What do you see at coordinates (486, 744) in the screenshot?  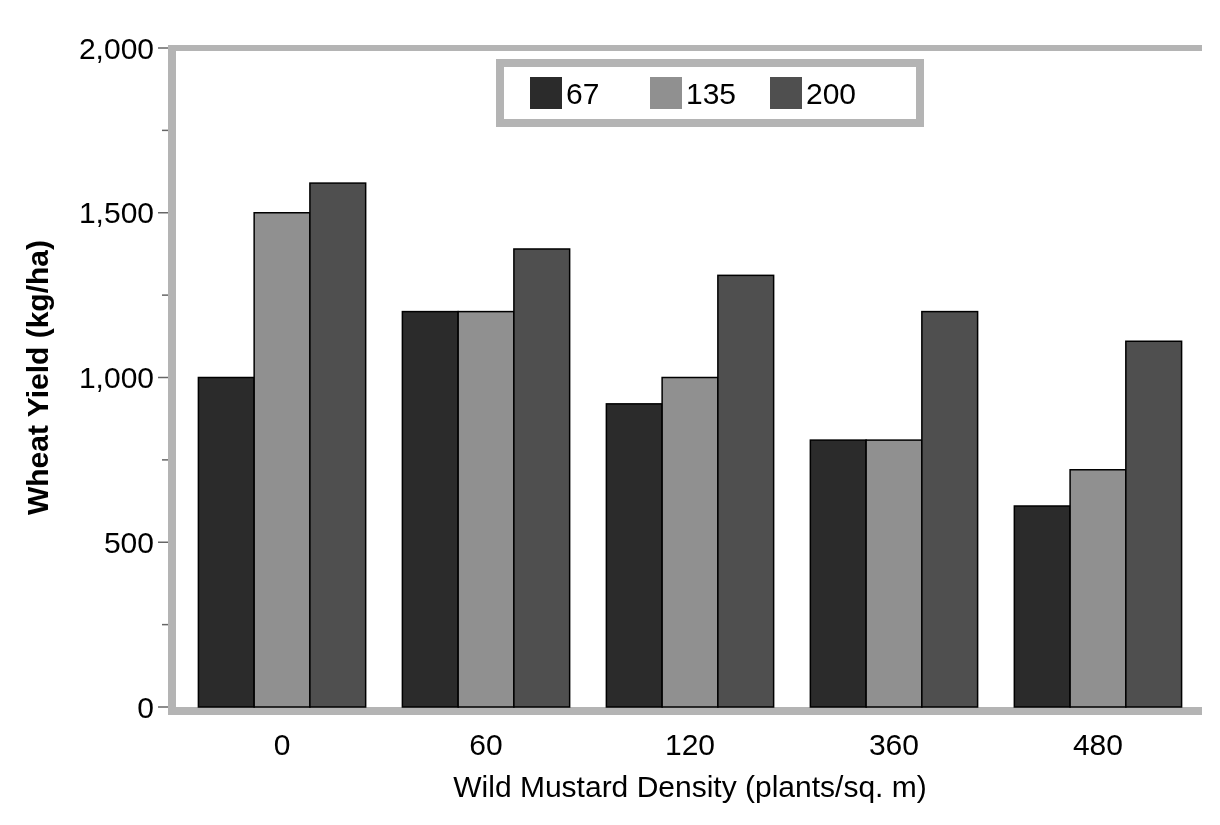 I see `x-tick-label: 60` at bounding box center [486, 744].